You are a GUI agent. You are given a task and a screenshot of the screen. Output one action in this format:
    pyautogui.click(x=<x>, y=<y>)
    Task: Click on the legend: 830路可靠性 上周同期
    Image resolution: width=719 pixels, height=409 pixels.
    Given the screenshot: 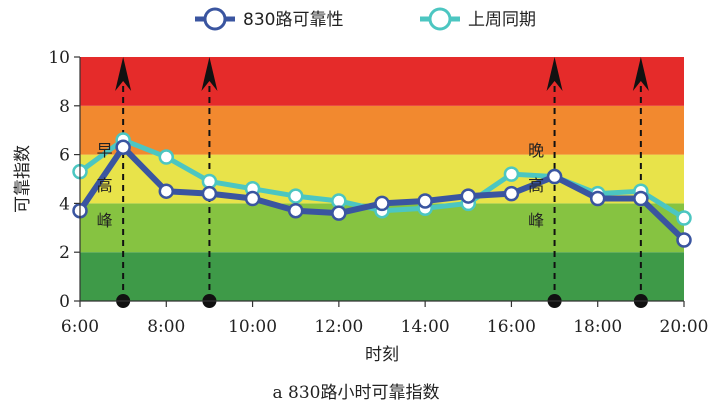 What is the action you would take?
    pyautogui.click(x=365, y=19)
    